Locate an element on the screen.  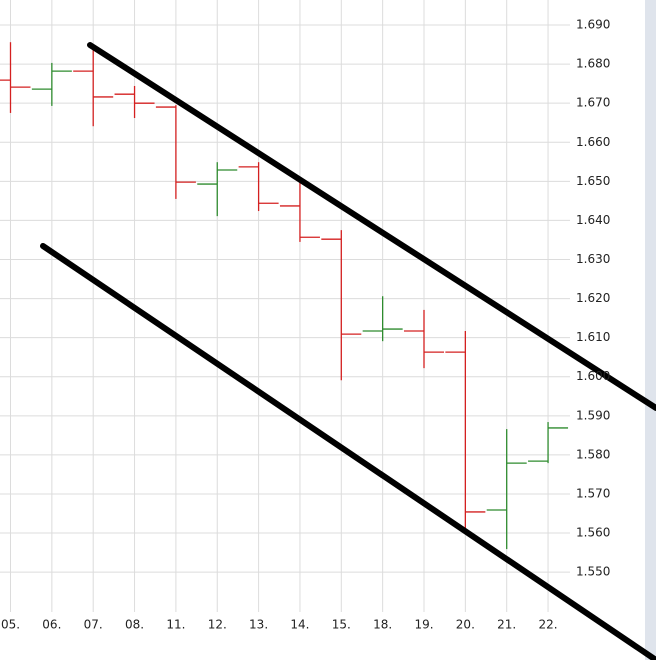
y-tick-label: 1.620 is located at coordinates (593, 298).